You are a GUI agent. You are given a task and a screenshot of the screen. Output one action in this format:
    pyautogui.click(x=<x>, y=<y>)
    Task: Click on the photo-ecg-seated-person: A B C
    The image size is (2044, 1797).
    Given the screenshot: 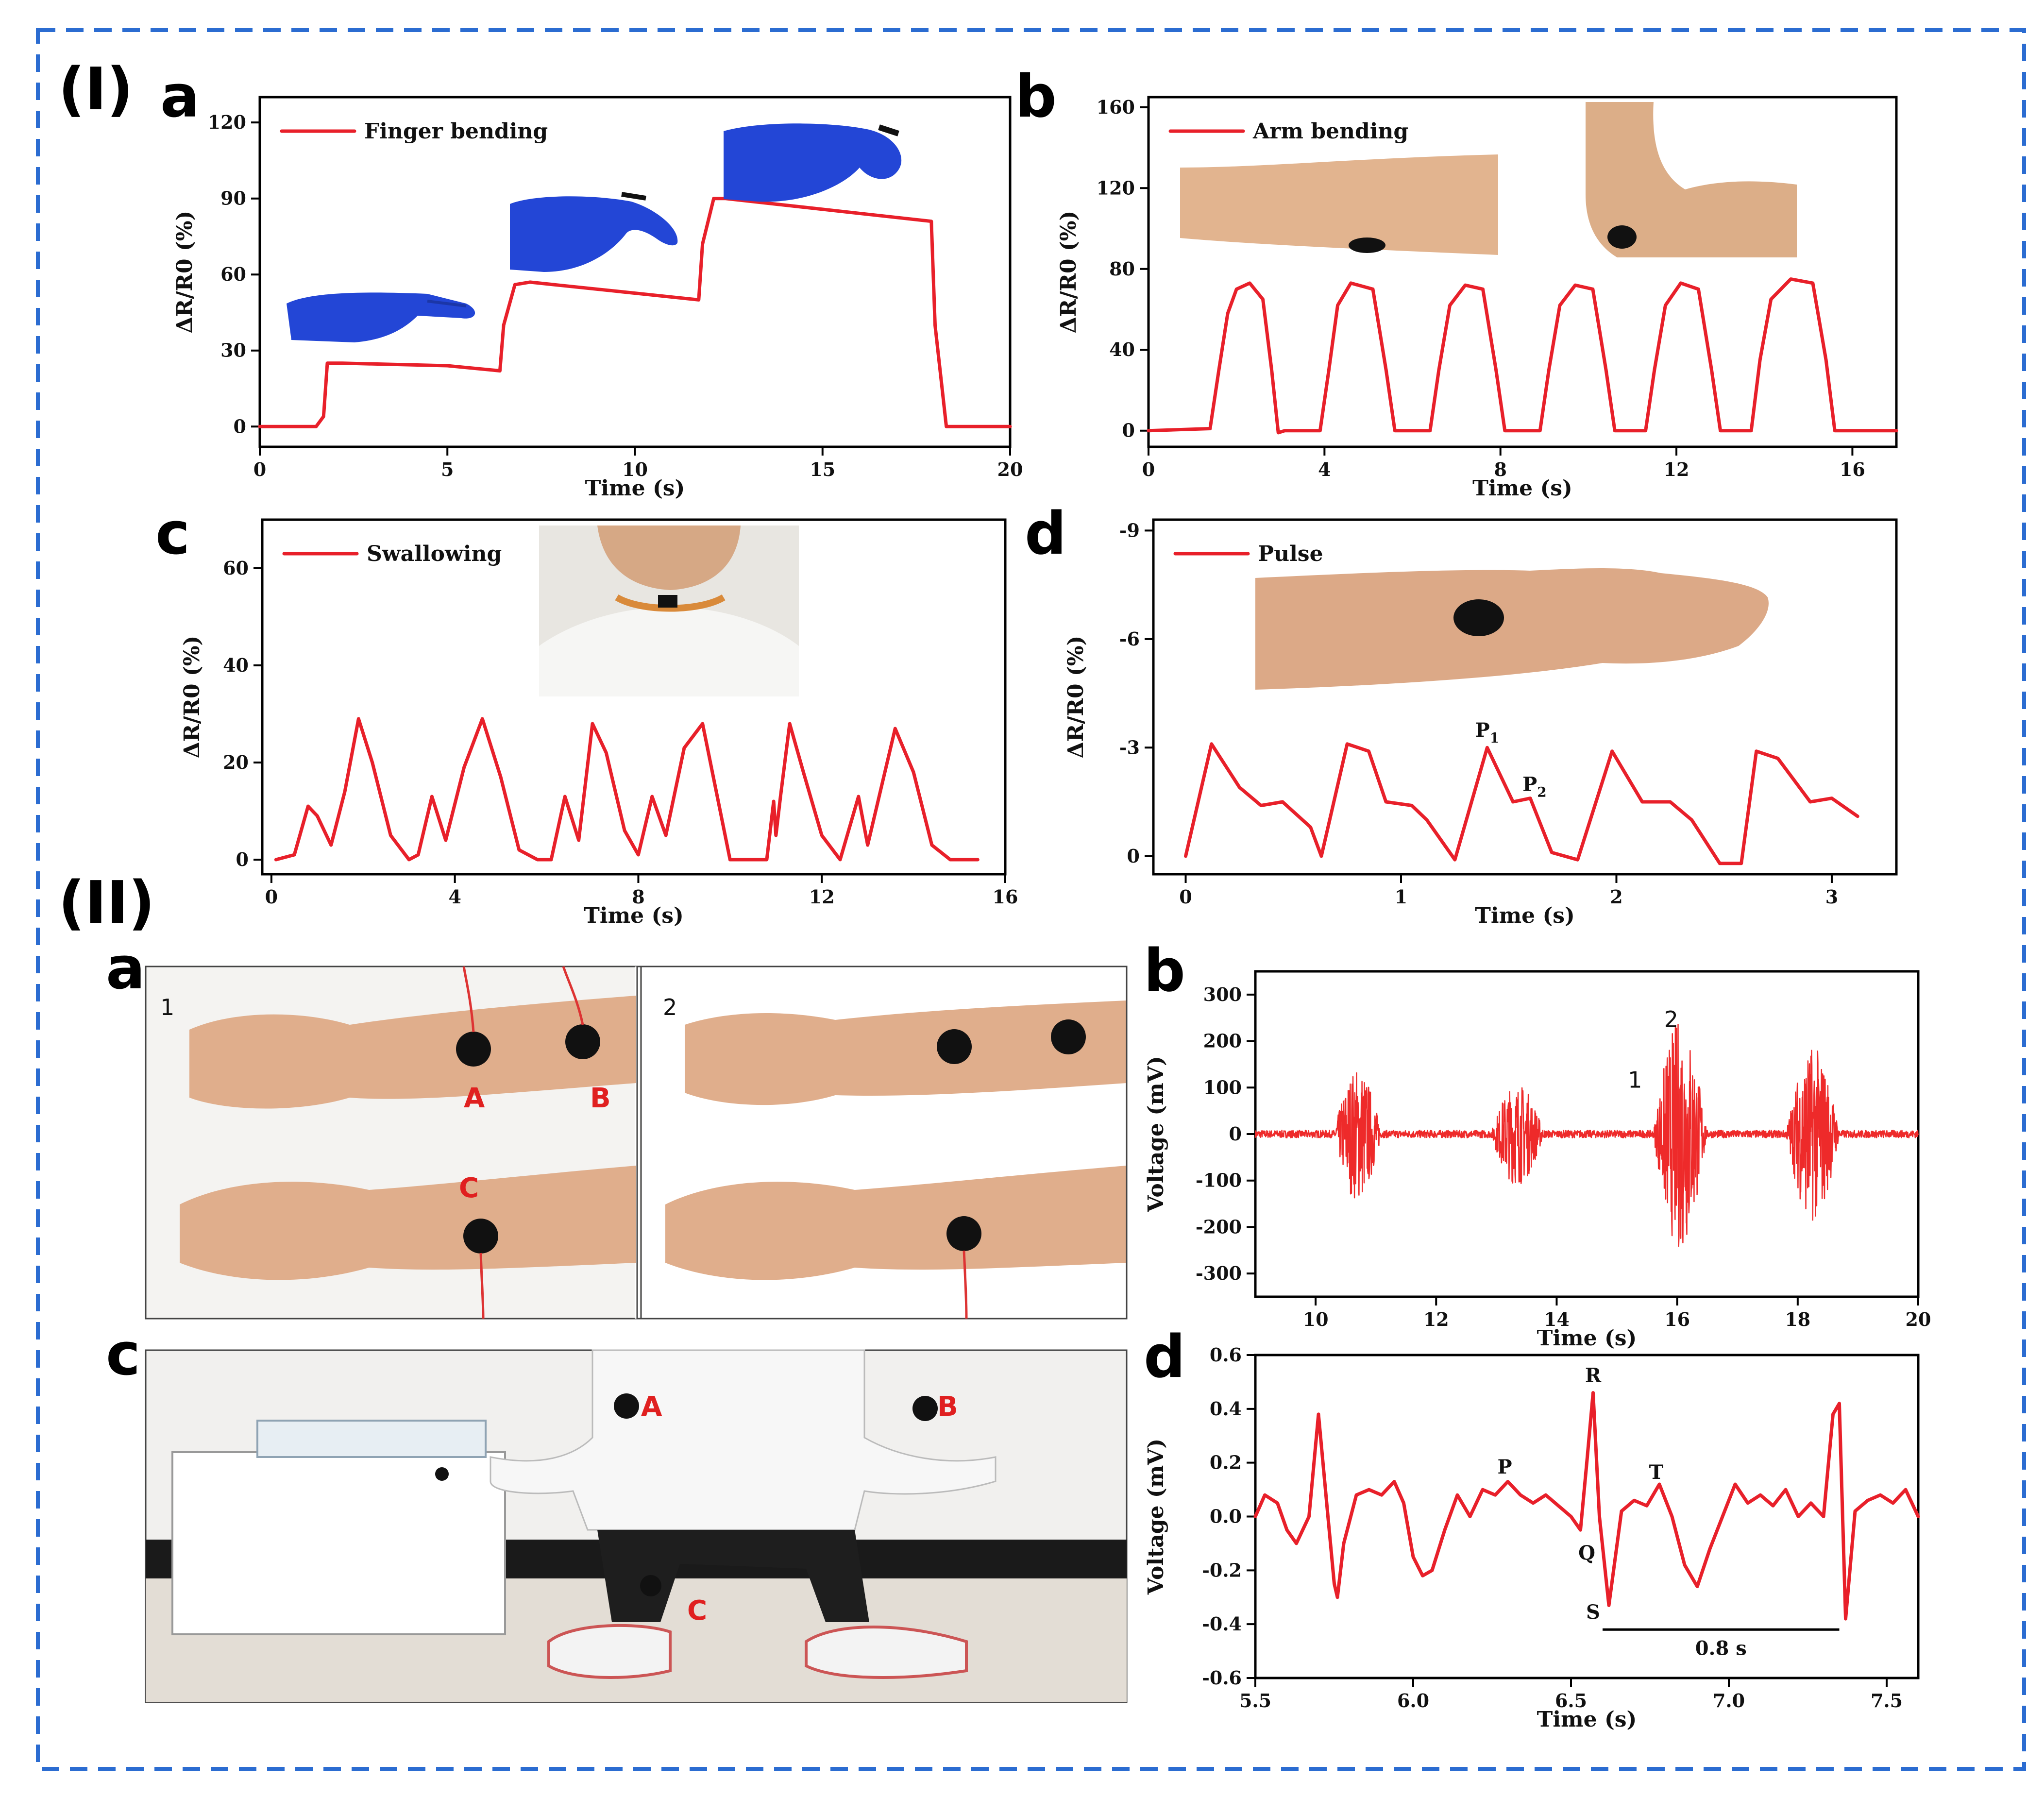 What is the action you would take?
    pyautogui.click(x=636, y=1526)
    